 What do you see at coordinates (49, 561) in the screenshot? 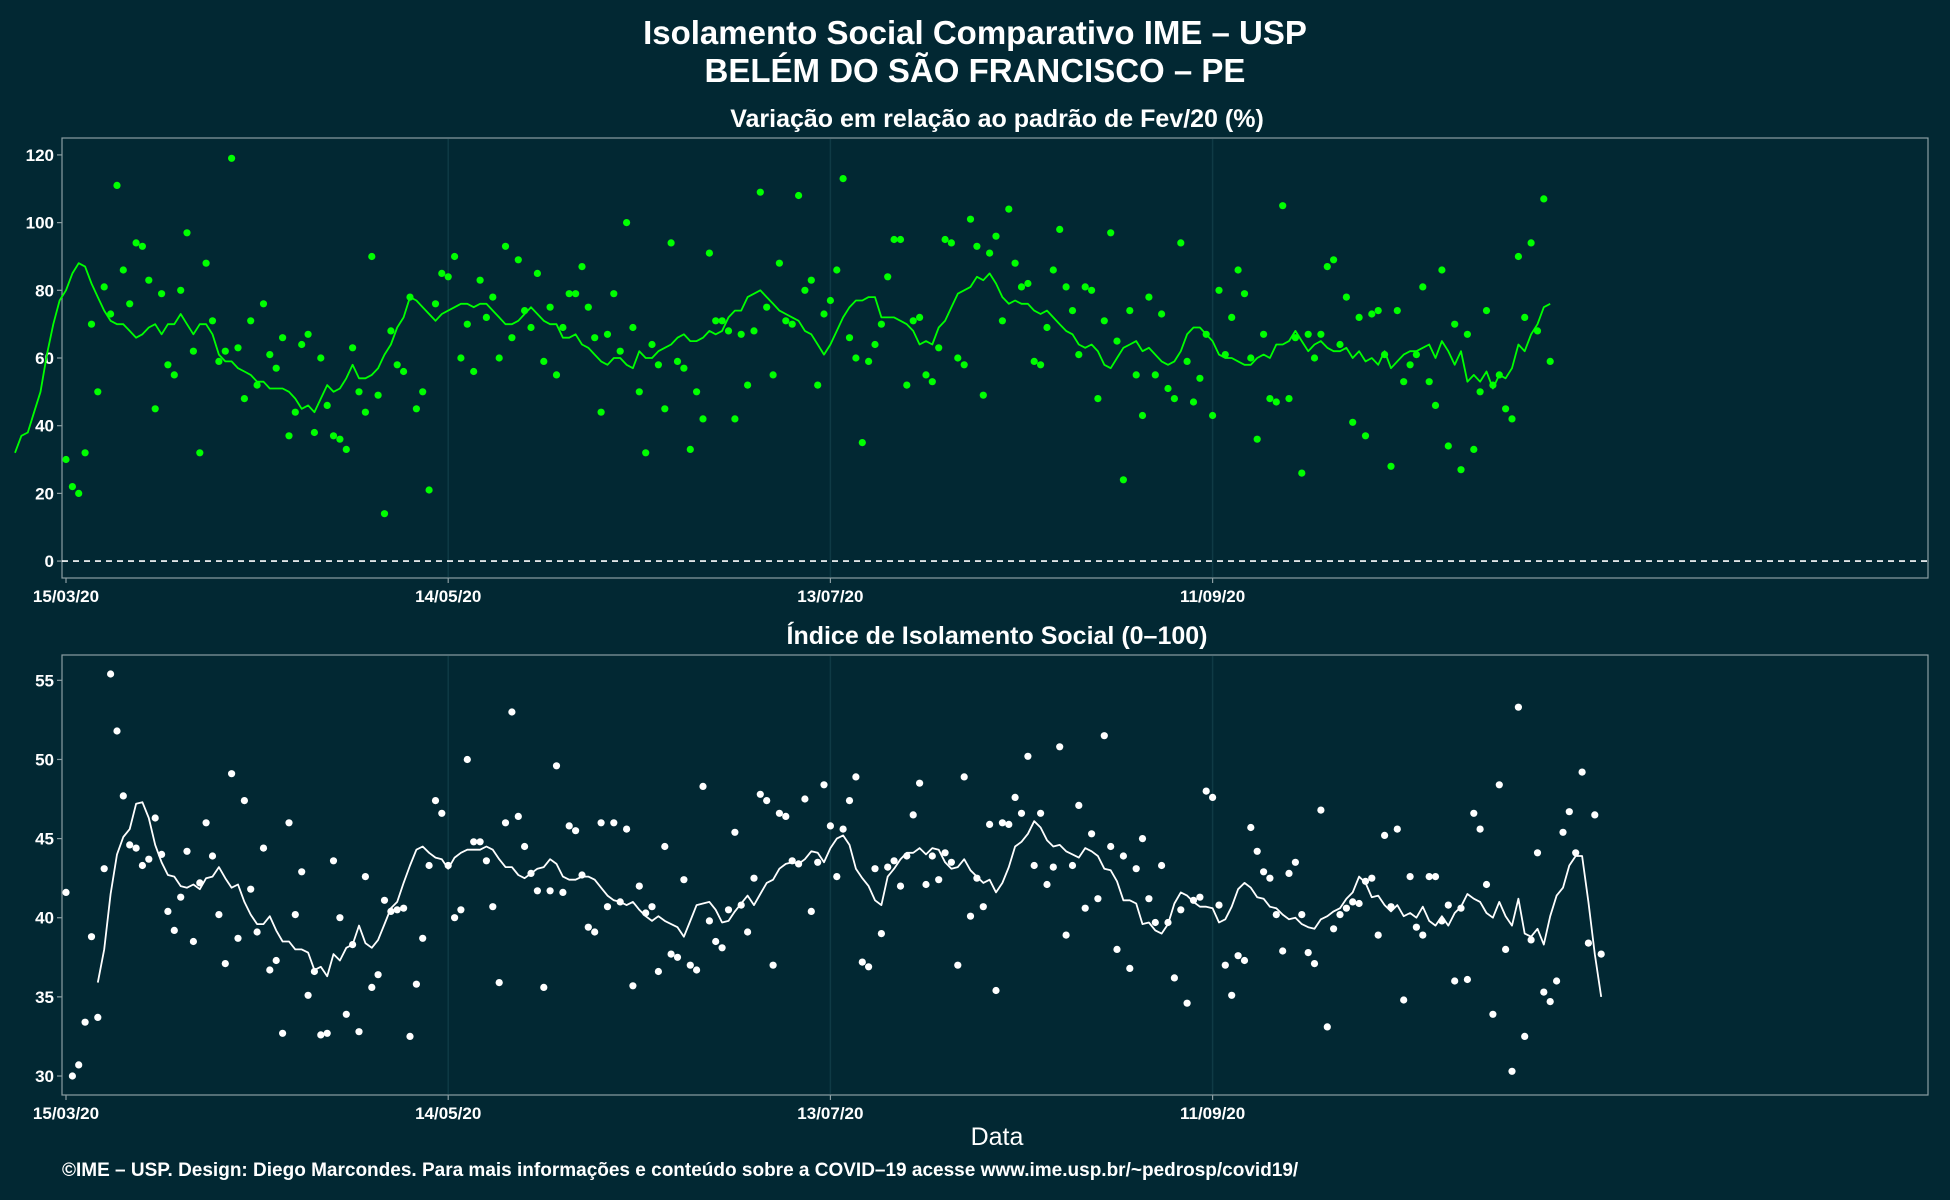
I see `top-y-tick-label: 0` at bounding box center [49, 561].